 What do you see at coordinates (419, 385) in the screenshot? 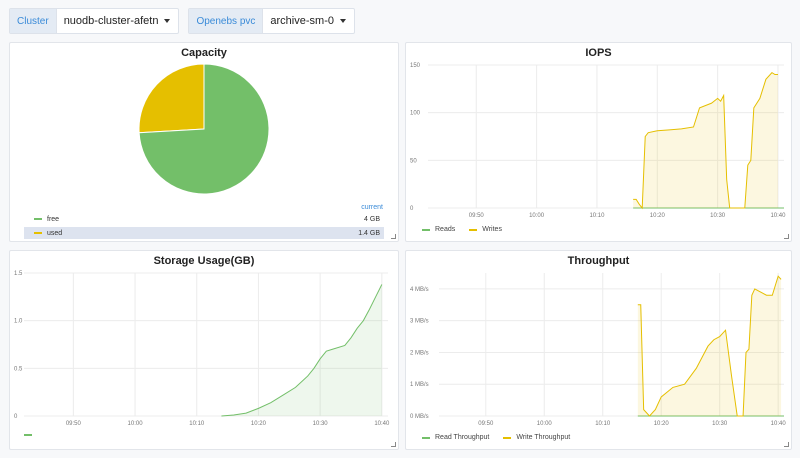
I see `y-tick-label: 1 MB/s` at bounding box center [419, 385].